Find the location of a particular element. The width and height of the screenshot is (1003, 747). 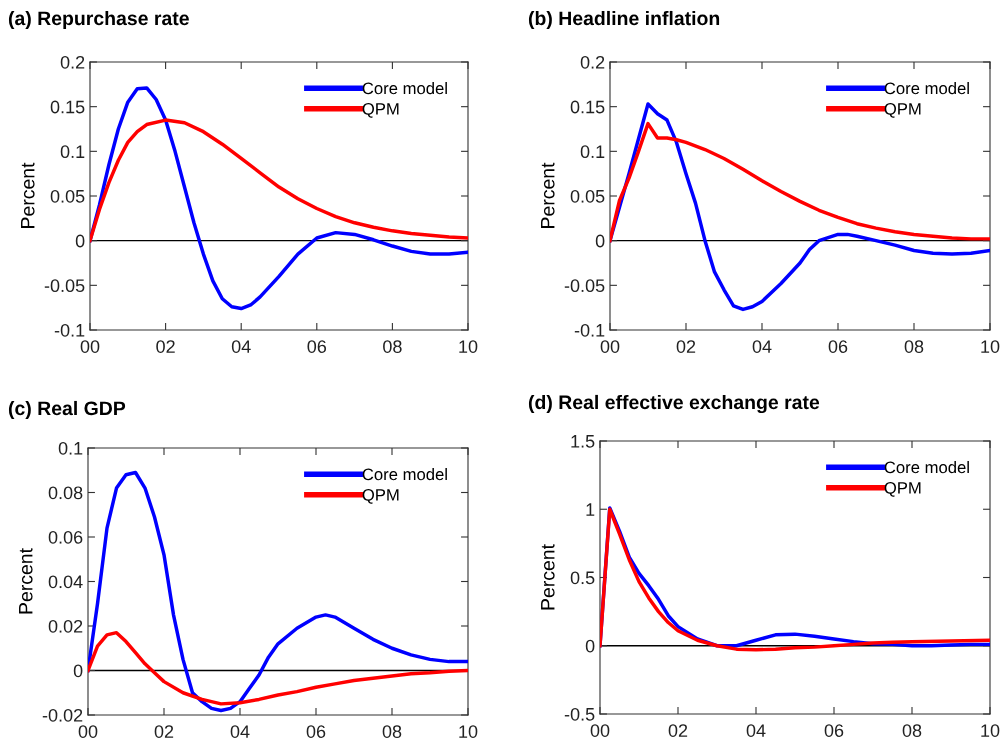

chart-title: (b) Headline inflation is located at coordinates (624, 20).